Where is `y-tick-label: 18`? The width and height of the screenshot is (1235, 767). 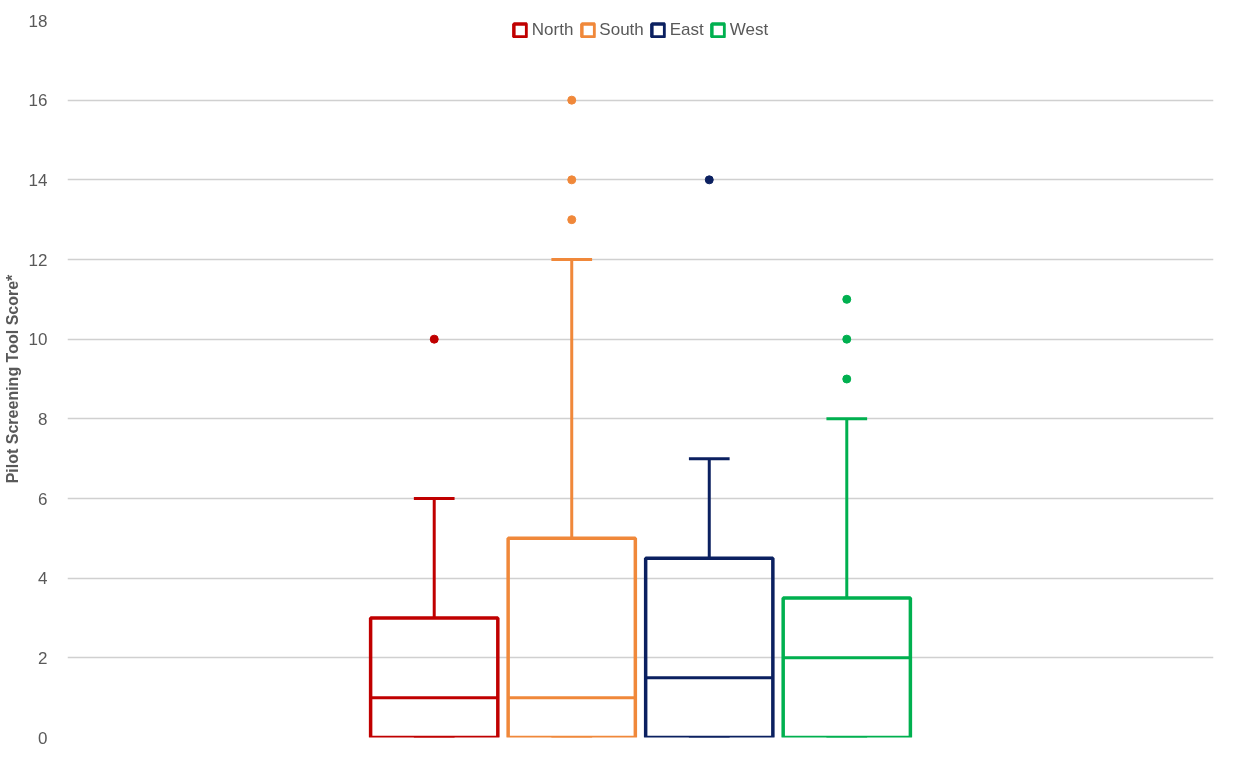 y-tick-label: 18 is located at coordinates (38, 21).